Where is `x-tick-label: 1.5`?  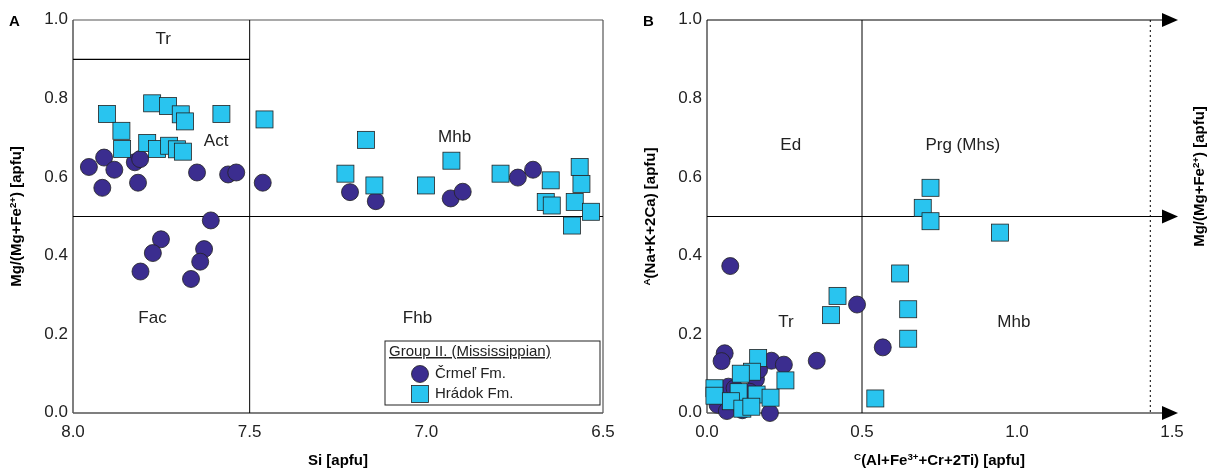 x-tick-label: 1.5 is located at coordinates (1172, 431).